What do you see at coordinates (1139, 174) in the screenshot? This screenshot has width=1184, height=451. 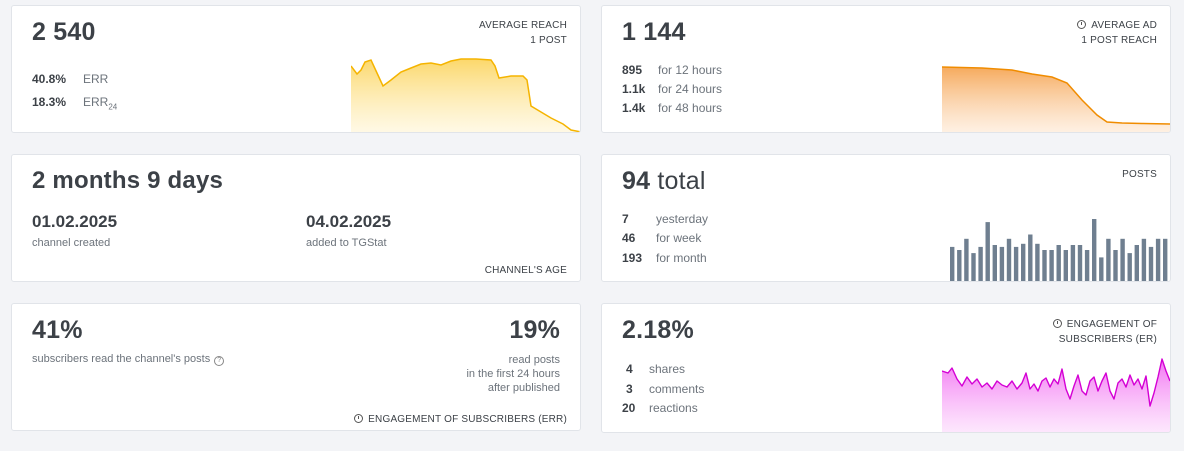 I see `posts-label: POSTS` at bounding box center [1139, 174].